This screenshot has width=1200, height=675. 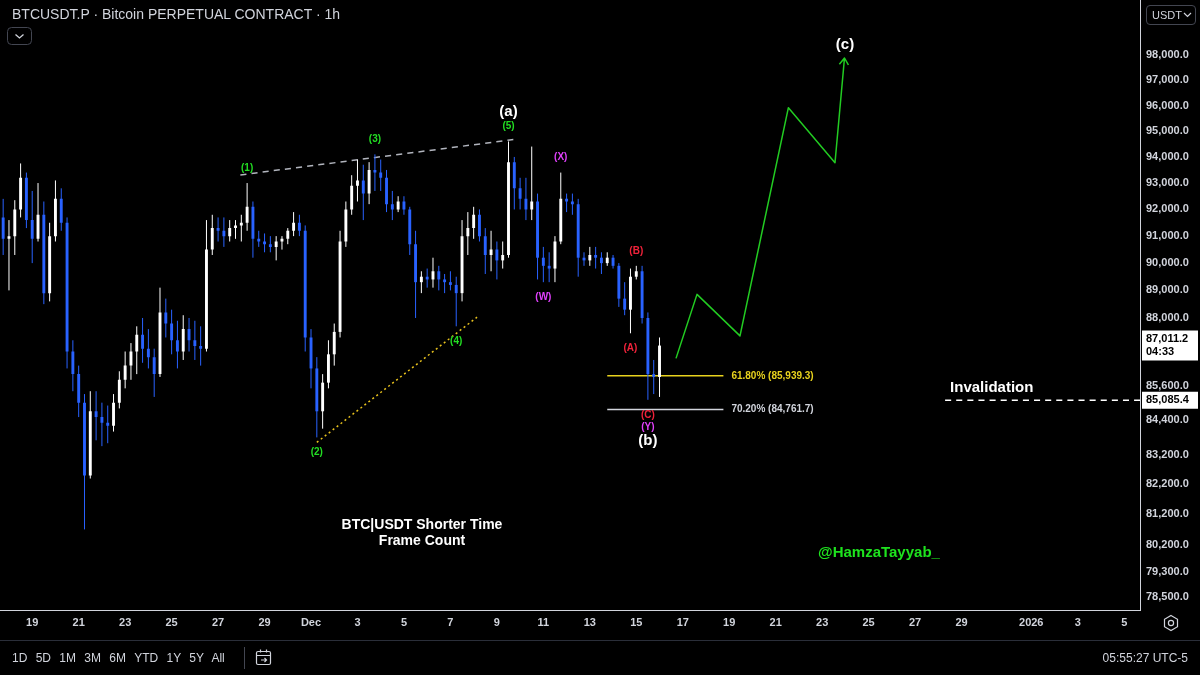 I want to click on x-tick-label: 21, so click(x=775, y=621).